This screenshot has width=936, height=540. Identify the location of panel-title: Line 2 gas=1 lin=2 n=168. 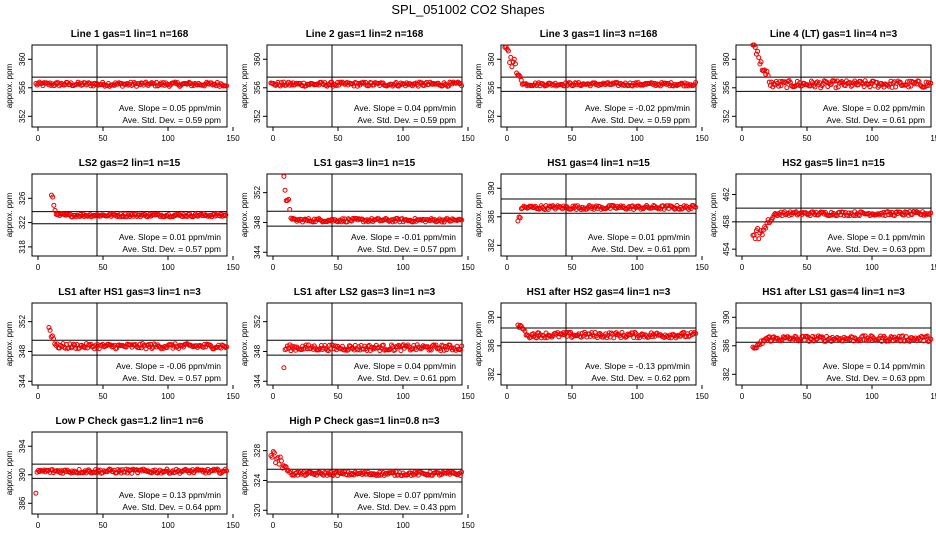
(365, 34).